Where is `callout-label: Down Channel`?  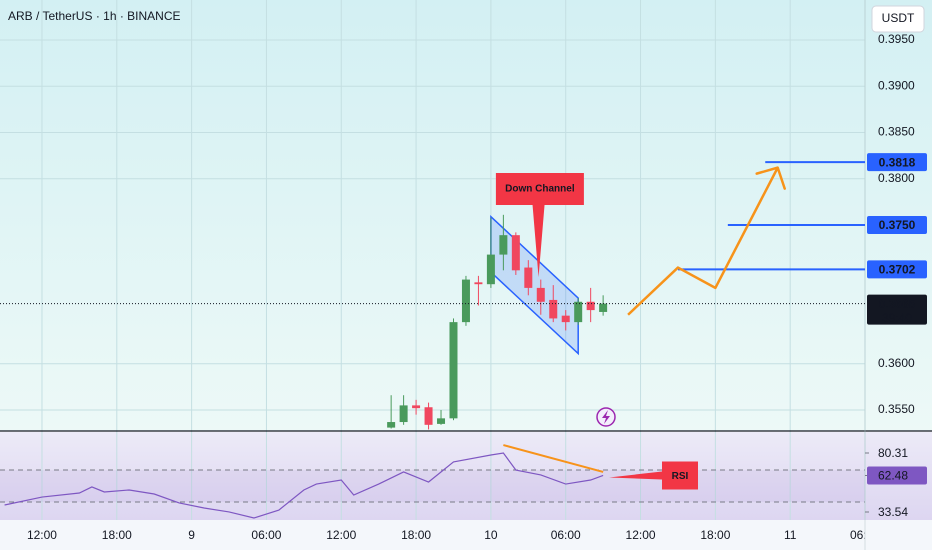 callout-label: Down Channel is located at coordinates (540, 189).